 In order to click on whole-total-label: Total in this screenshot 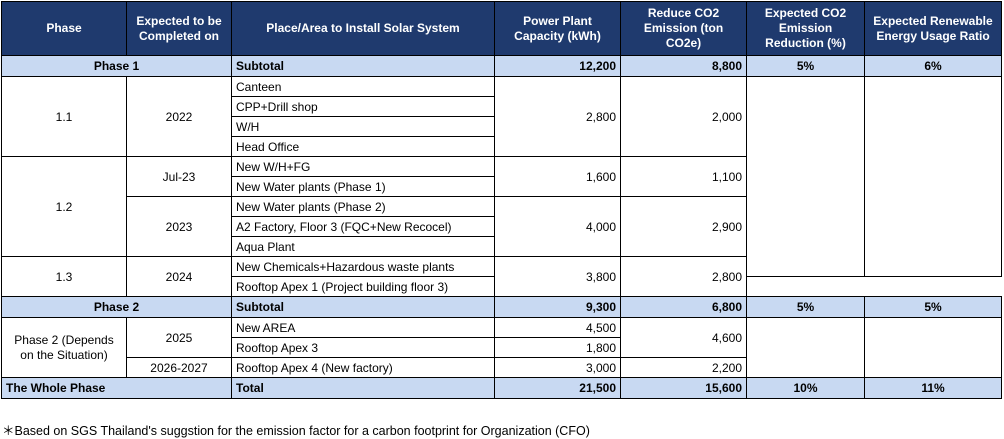, I will do `click(363, 388)`.